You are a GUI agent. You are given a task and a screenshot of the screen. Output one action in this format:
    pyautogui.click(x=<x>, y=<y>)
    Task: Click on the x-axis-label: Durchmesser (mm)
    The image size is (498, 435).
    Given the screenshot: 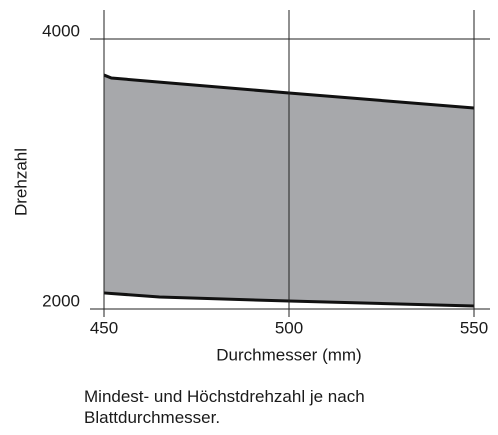 What is the action you would take?
    pyautogui.click(x=288, y=354)
    